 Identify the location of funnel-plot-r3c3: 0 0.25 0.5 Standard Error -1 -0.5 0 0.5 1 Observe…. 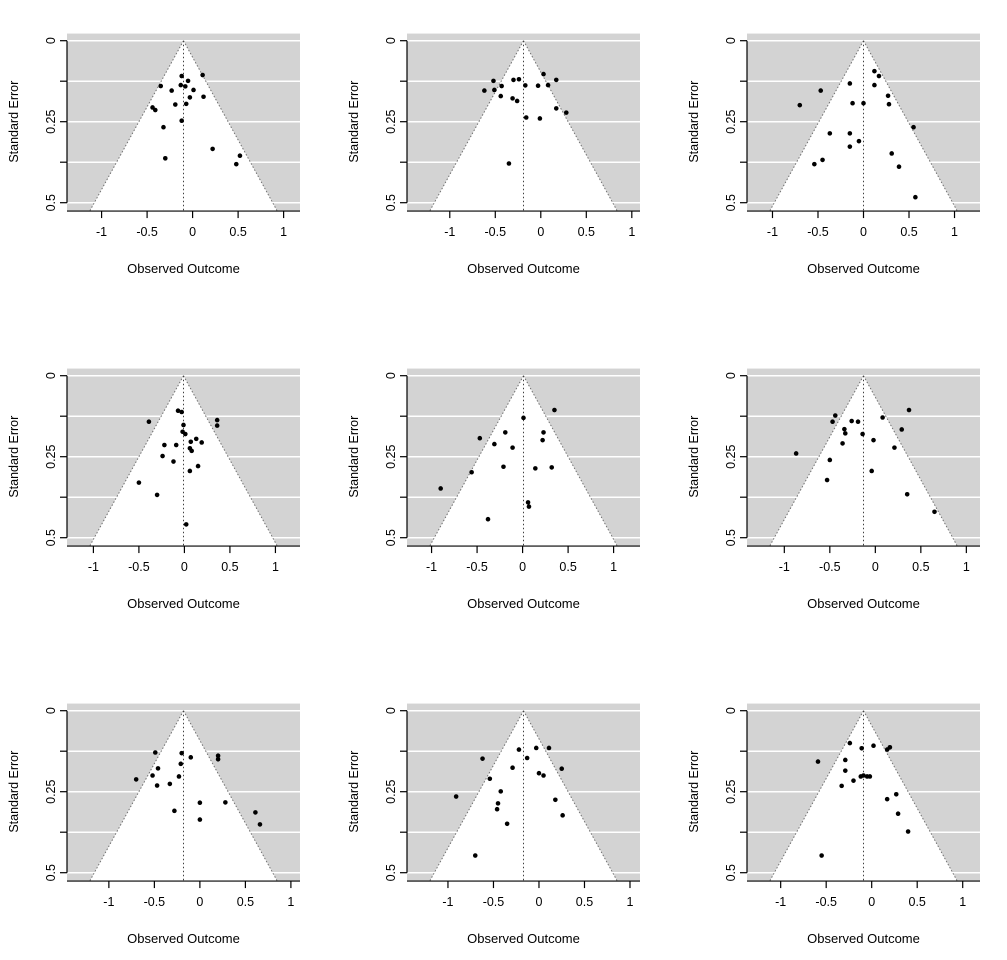
(833, 824).